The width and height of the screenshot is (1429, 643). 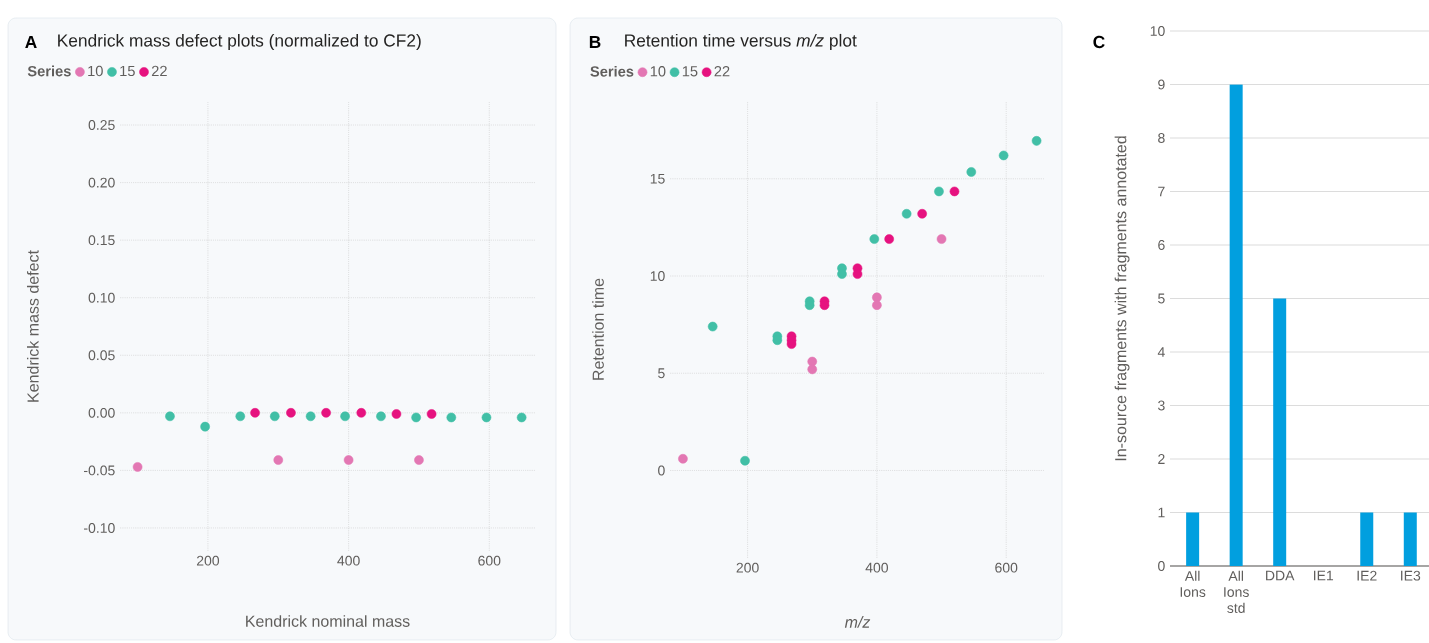 I want to click on y-axis-title: Kendrick mass defect, so click(x=33, y=326).